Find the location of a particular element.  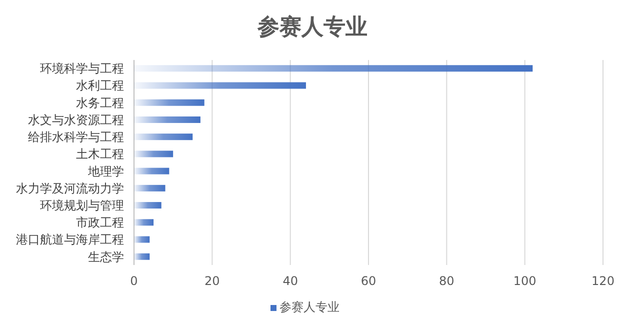

x-tick-label: 120 is located at coordinates (603, 281).